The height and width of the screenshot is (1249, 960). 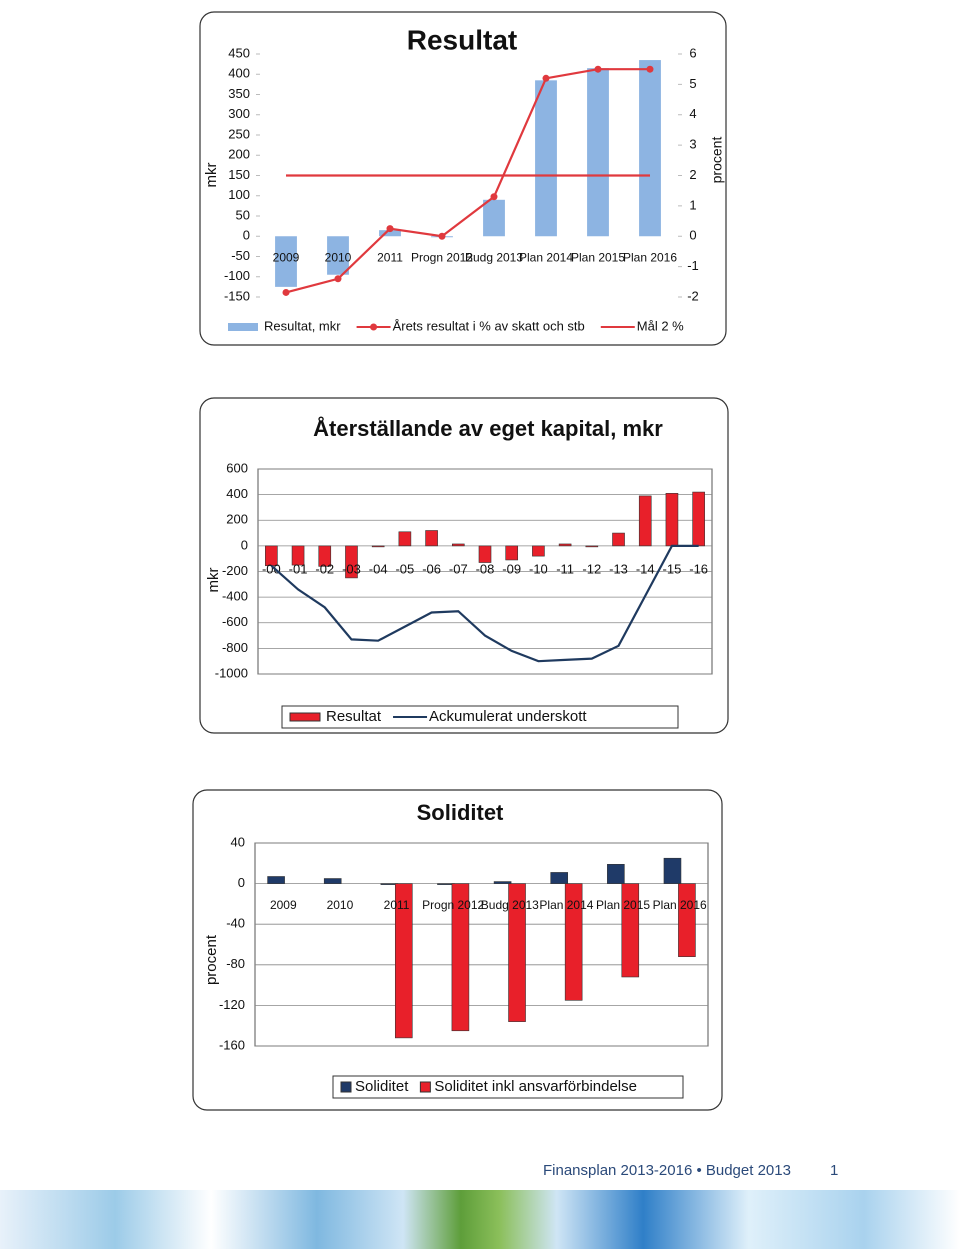 I want to click on x-tick-label: 2010, so click(x=338, y=257).